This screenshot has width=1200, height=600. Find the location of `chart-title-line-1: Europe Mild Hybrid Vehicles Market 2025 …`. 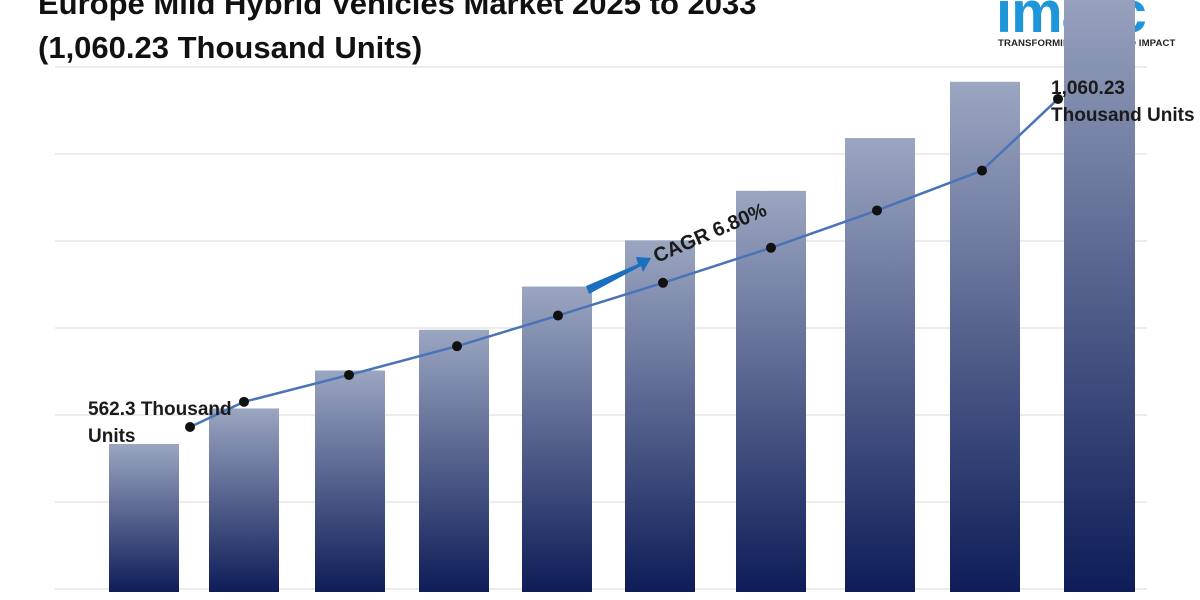

chart-title-line-1: Europe Mild Hybrid Vehicles Market 2025 … is located at coordinates (397, 10).